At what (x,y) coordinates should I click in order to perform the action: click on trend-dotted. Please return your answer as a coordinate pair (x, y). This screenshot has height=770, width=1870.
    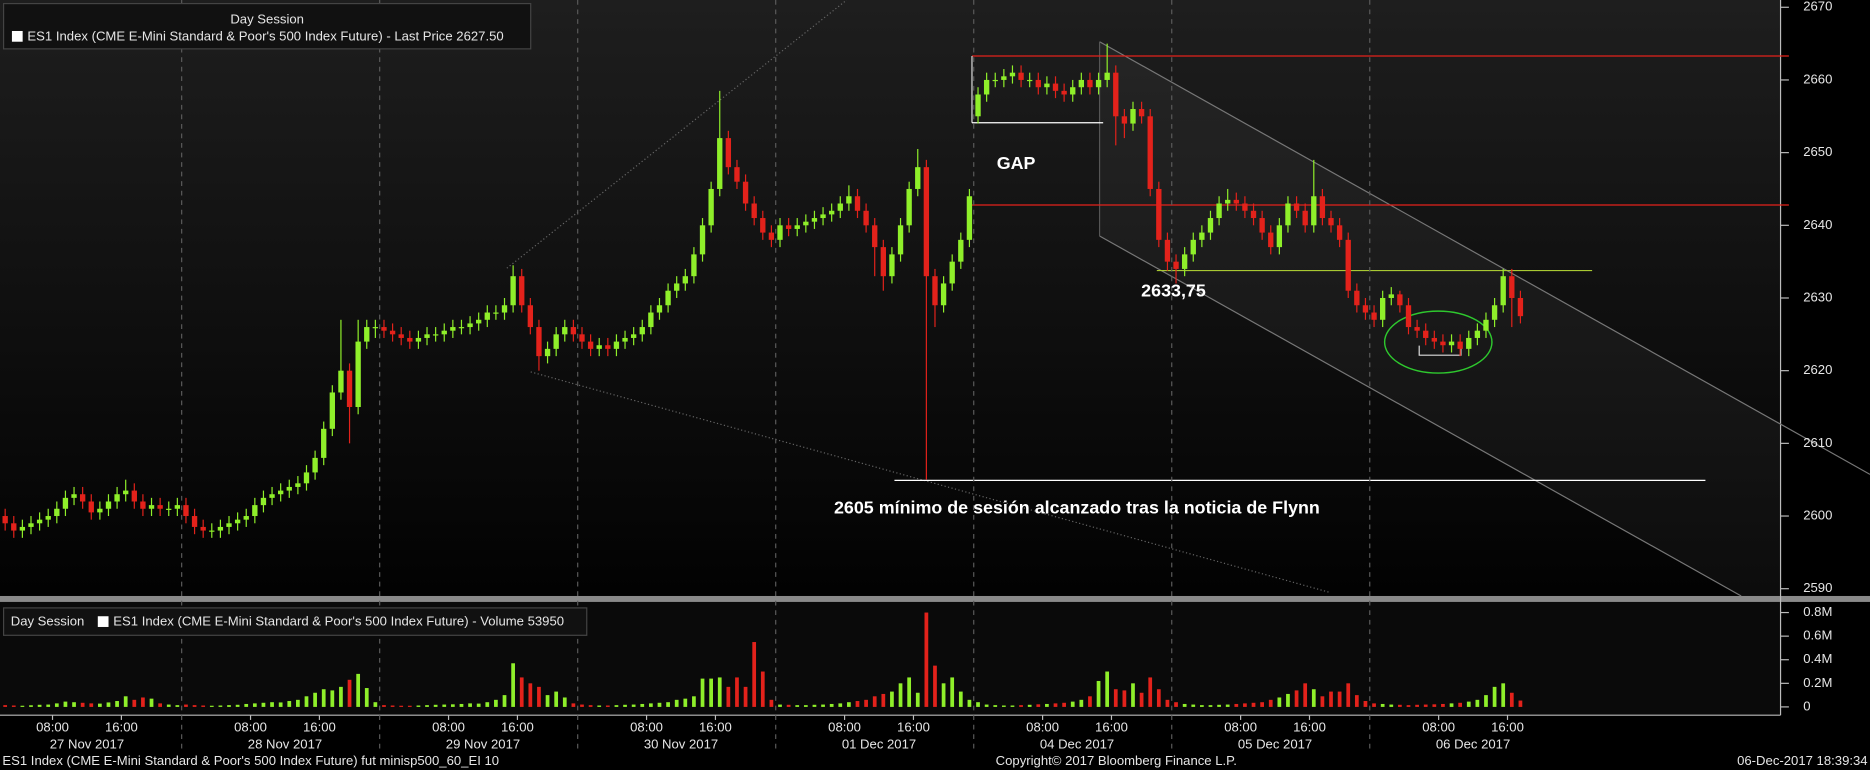
    Looking at the image, I should click on (677, 134).